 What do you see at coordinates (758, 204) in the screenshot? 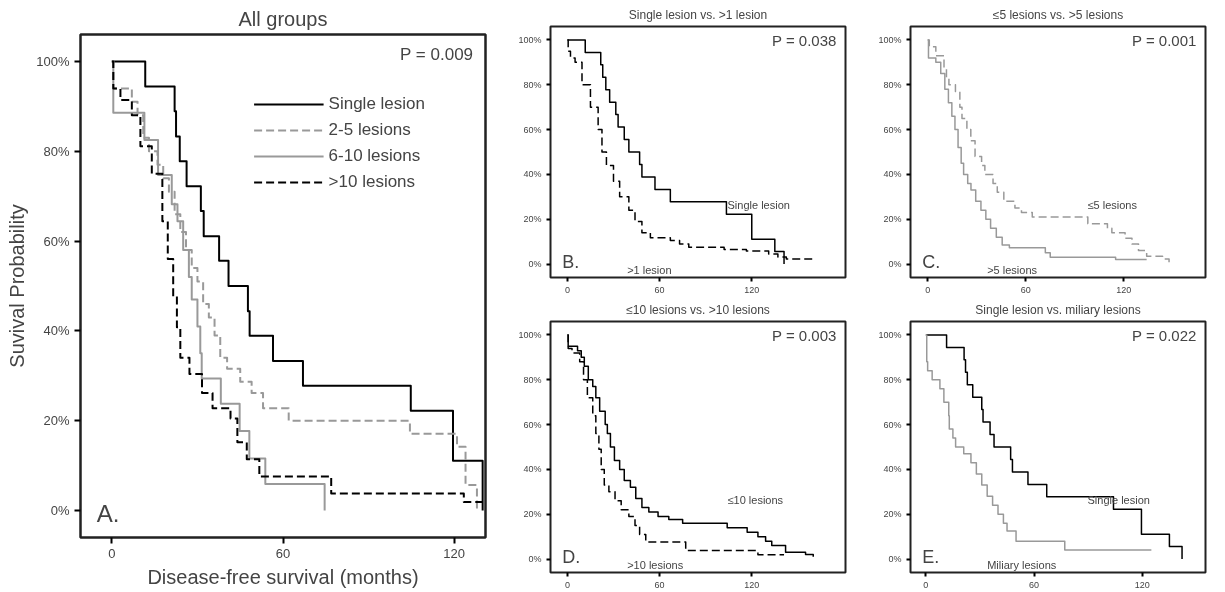
I see `annotation: Single lesion` at bounding box center [758, 204].